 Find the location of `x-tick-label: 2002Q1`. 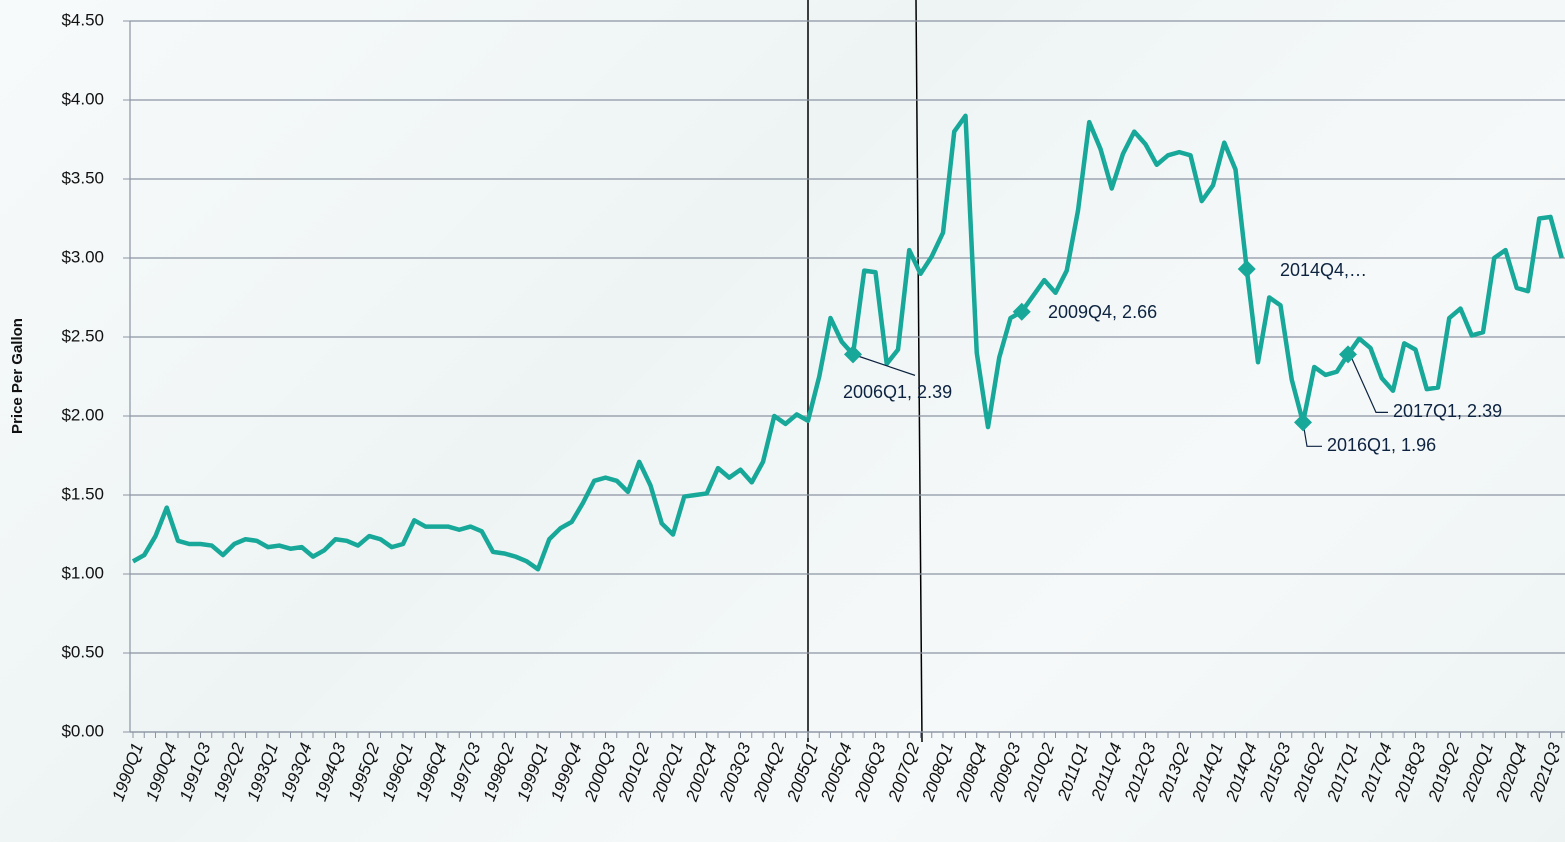

x-tick-label: 2002Q1 is located at coordinates (667, 772).